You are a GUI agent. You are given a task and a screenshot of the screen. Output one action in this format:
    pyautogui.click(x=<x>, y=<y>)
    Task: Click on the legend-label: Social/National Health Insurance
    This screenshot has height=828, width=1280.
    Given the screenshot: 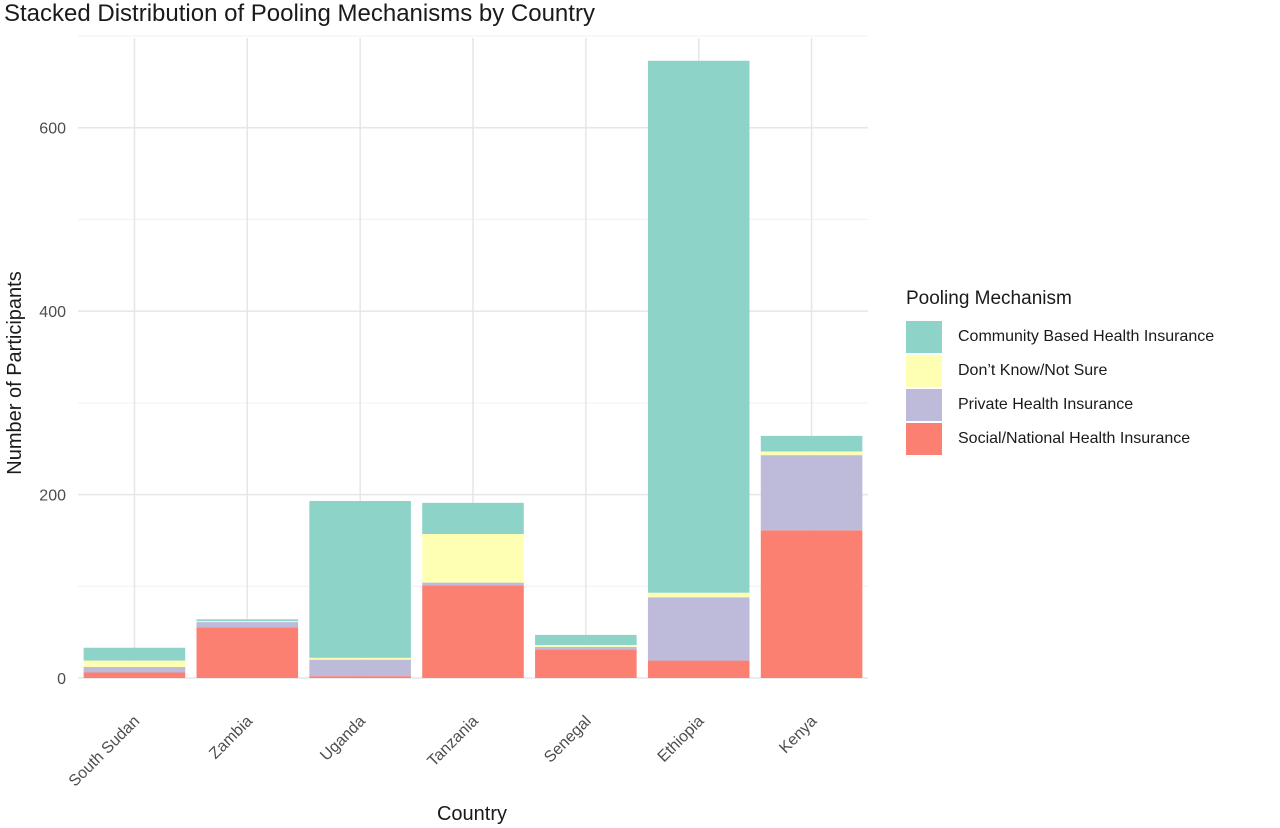 What is the action you would take?
    pyautogui.click(x=1074, y=438)
    